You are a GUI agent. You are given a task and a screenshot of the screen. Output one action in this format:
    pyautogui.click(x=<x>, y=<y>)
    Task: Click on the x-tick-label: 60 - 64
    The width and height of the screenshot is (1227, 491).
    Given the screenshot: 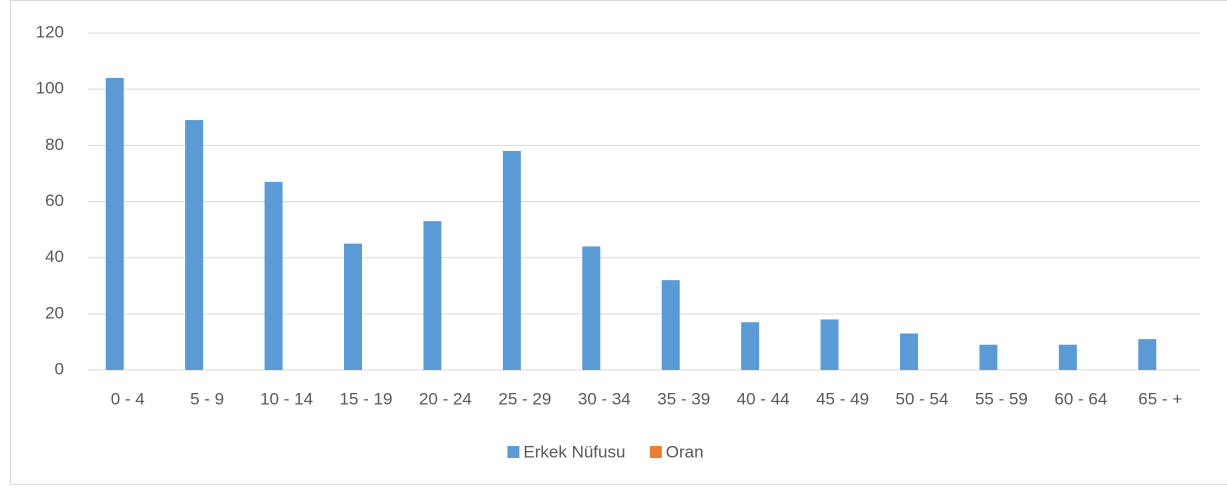 What is the action you would take?
    pyautogui.click(x=1080, y=398)
    